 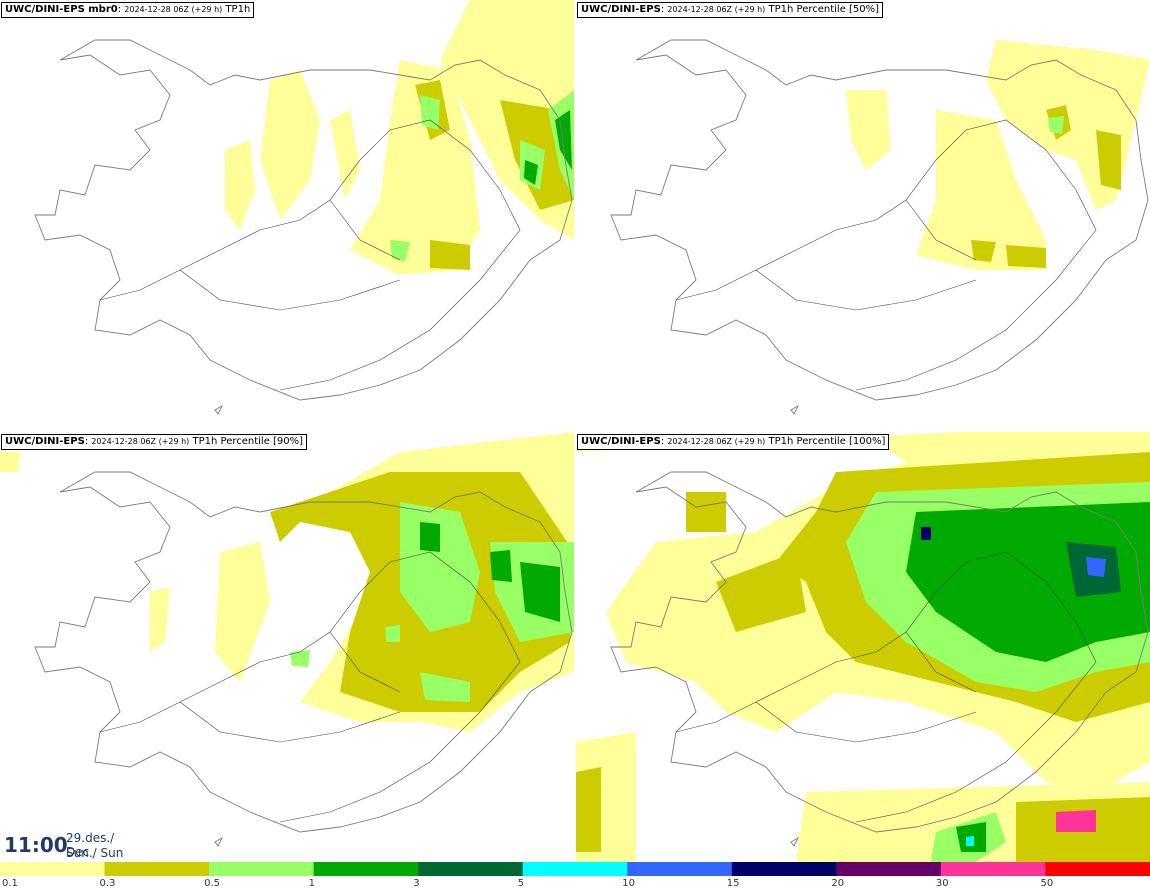 I want to click on colorbar-swatches, so click(x=575, y=869).